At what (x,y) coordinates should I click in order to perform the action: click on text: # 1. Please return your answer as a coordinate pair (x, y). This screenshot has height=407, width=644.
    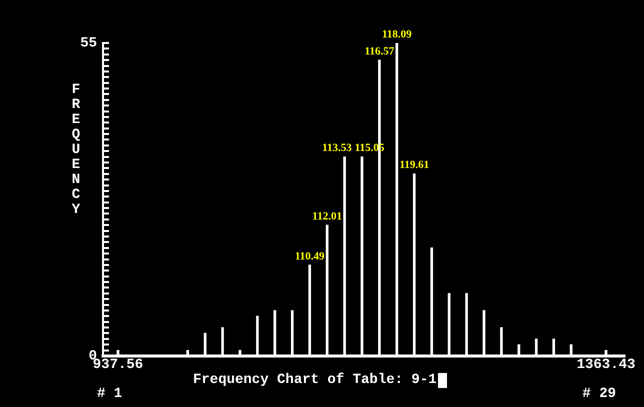
    Looking at the image, I should click on (109, 394).